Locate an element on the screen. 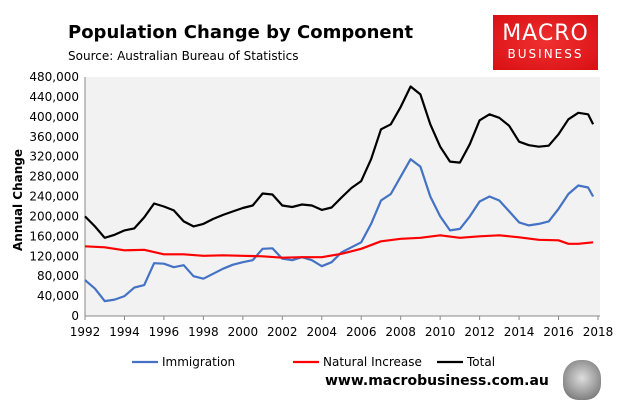  x-tick-label: 2006 is located at coordinates (361, 332).